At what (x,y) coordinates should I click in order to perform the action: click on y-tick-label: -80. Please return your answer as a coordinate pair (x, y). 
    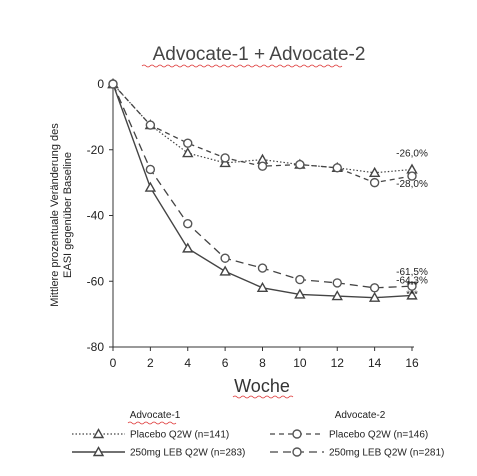
    Looking at the image, I should click on (96, 347).